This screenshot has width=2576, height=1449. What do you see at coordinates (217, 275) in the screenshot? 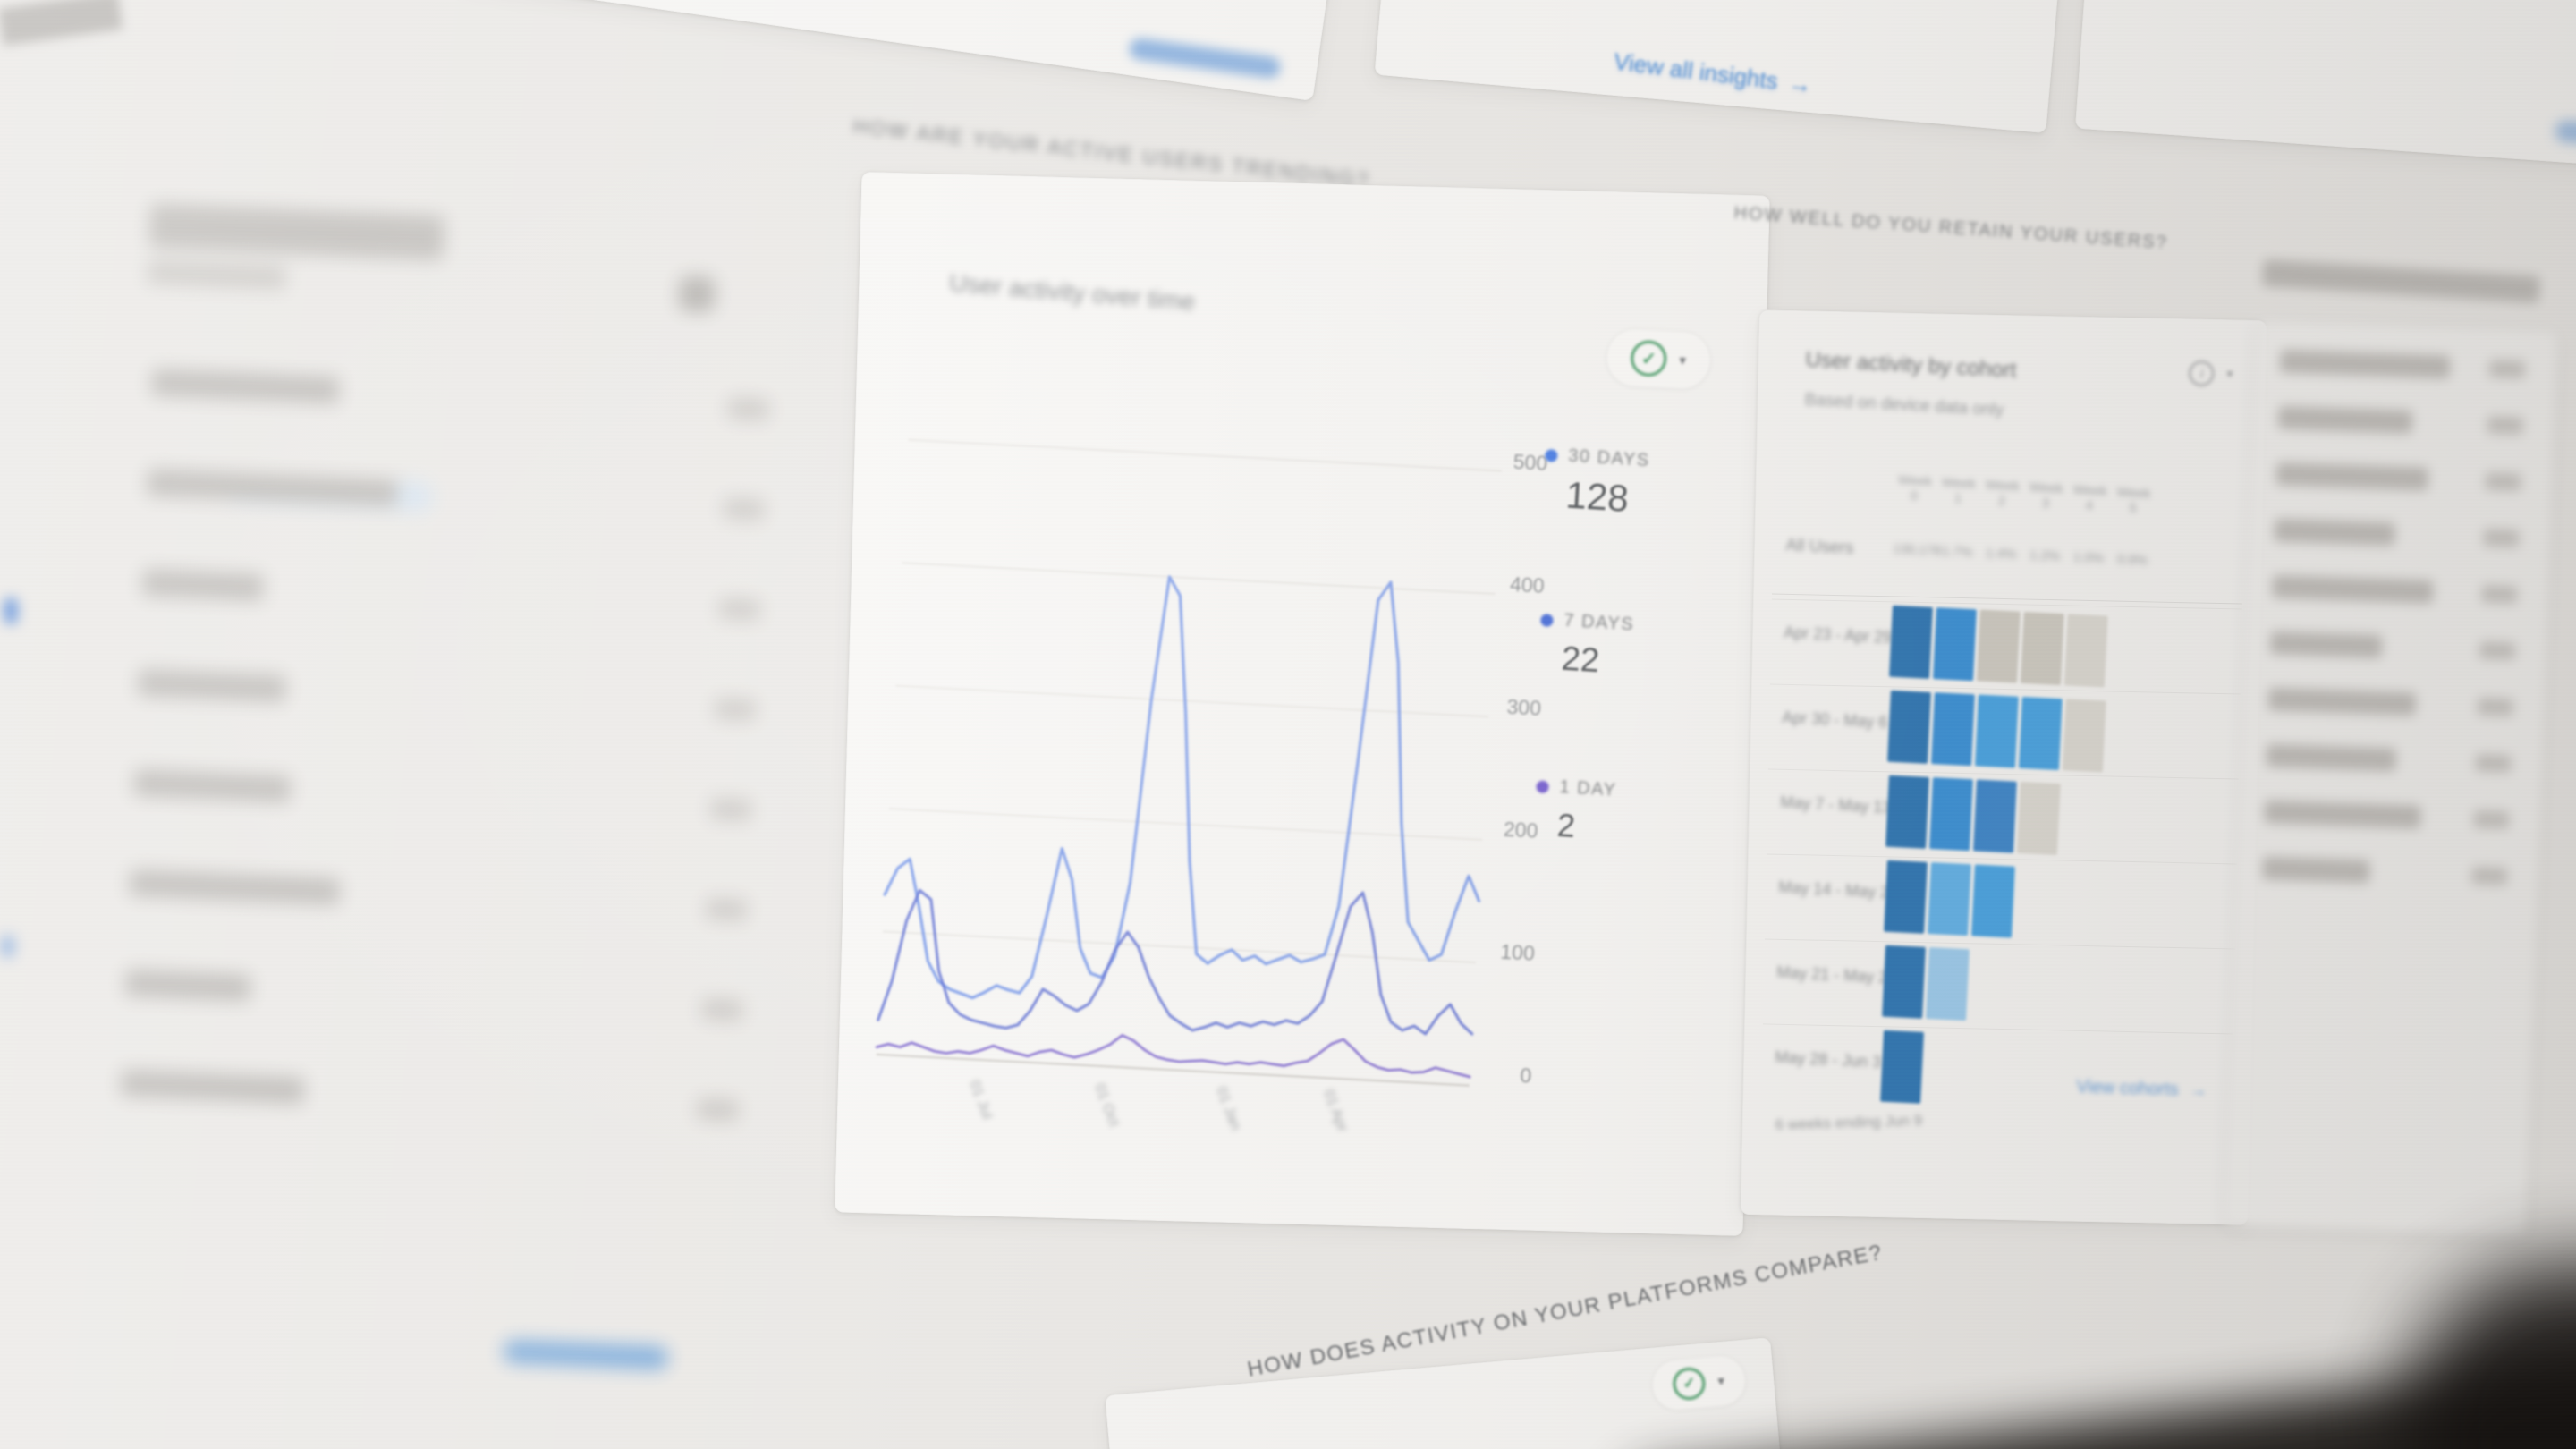
I see `left-panel-subtitle-blurred` at bounding box center [217, 275].